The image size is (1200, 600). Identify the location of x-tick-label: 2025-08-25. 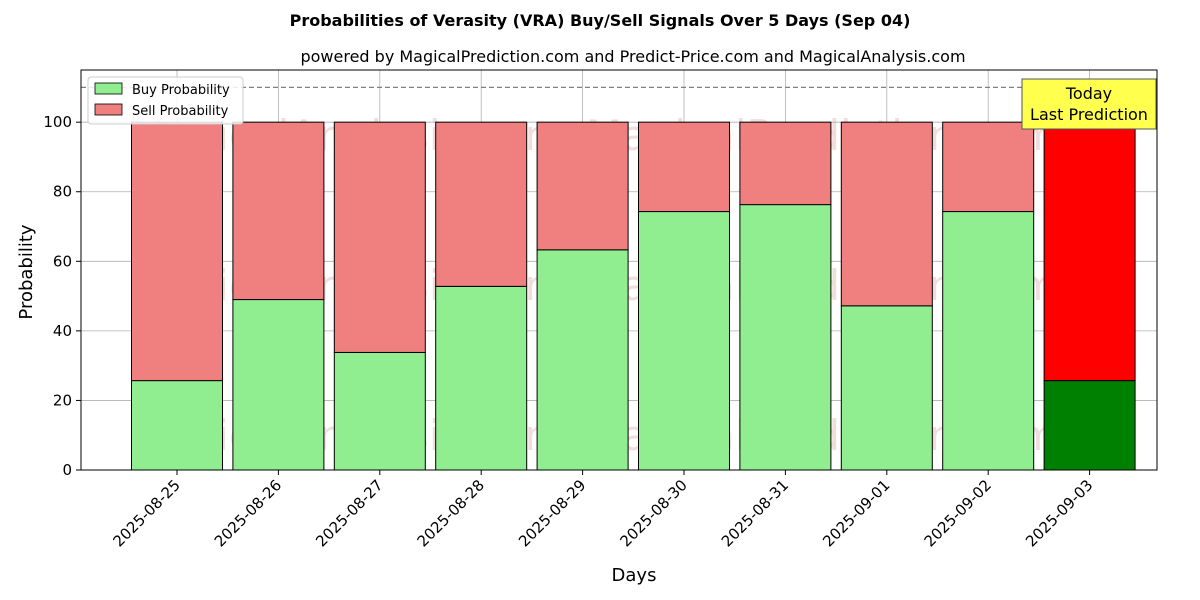
(146, 513).